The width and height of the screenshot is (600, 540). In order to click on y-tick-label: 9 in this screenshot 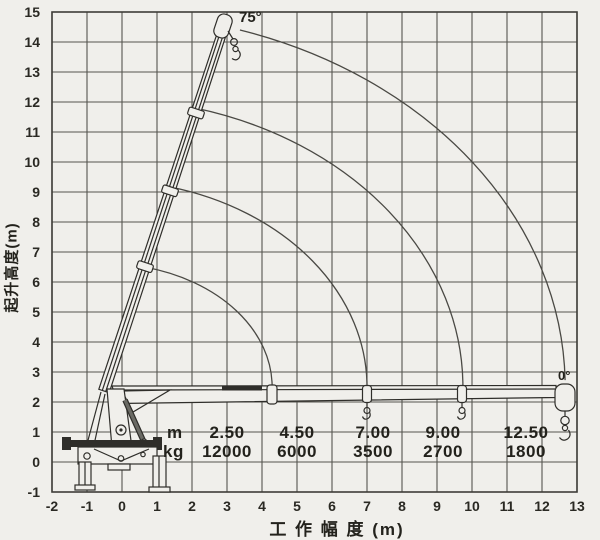, I will do `click(36, 192)`.